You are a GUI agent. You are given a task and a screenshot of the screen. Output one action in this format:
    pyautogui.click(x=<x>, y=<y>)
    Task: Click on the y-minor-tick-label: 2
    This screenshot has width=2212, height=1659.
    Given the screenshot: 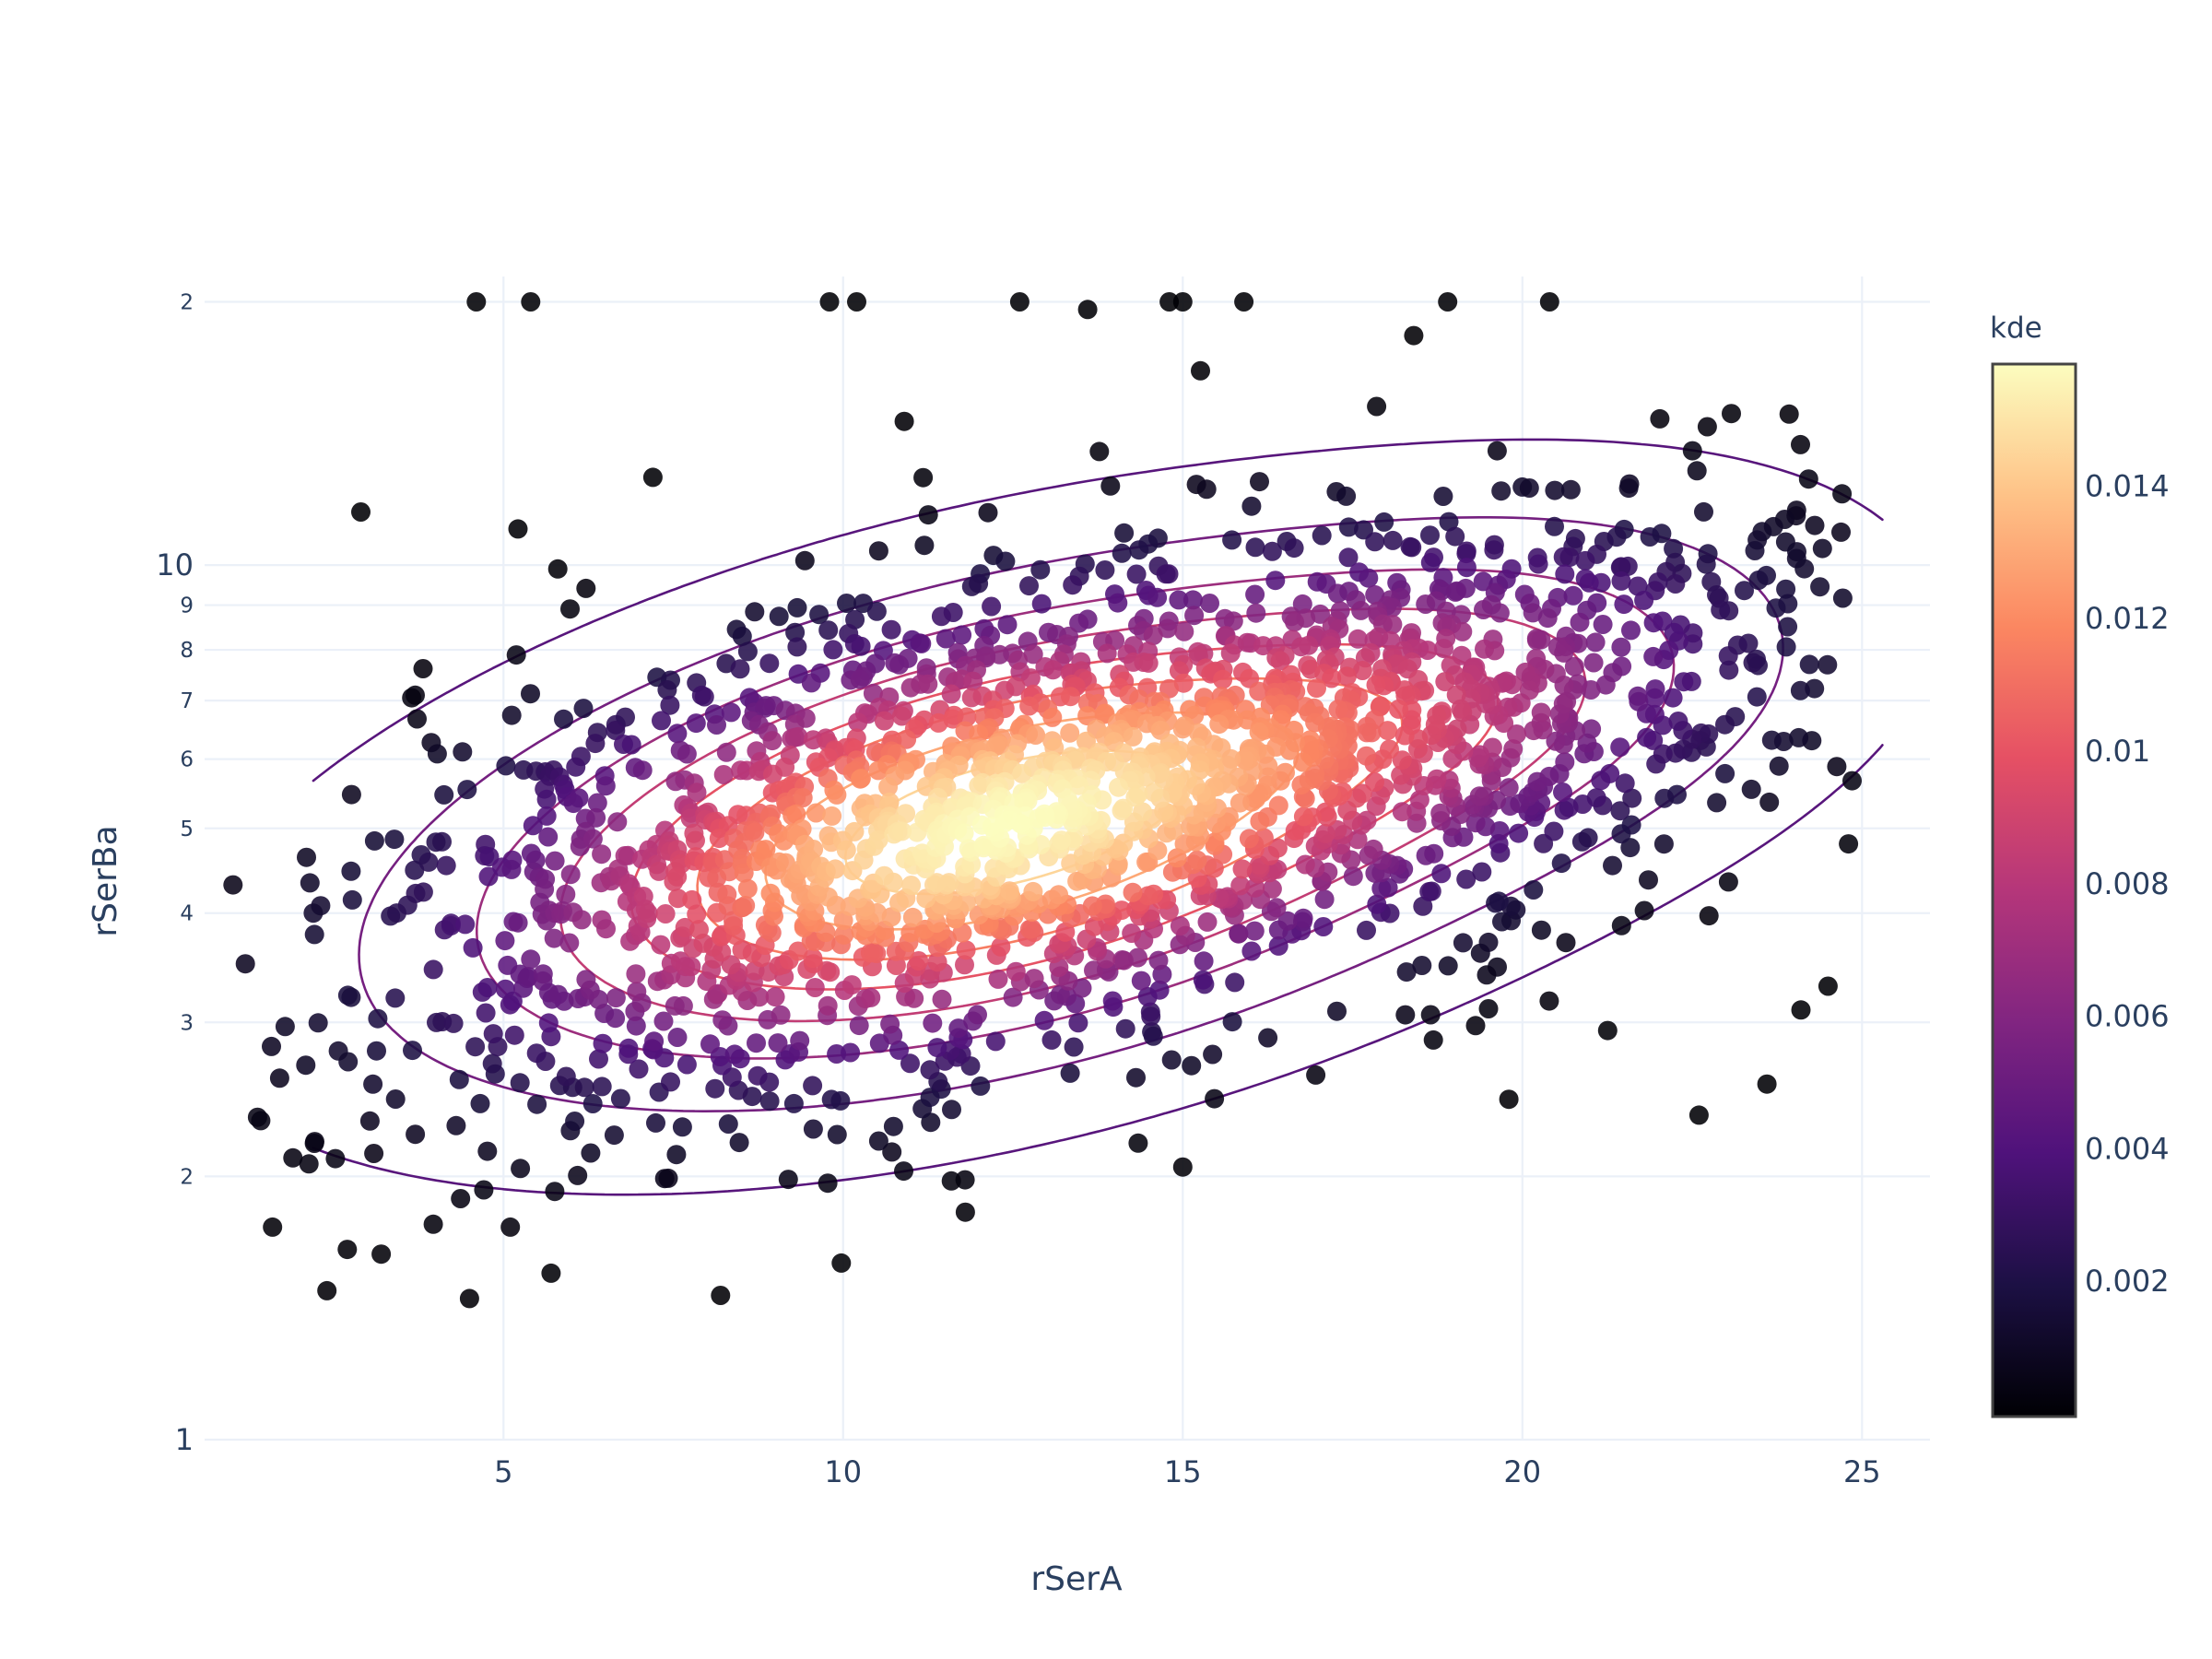 What is the action you would take?
    pyautogui.click(x=187, y=1177)
    